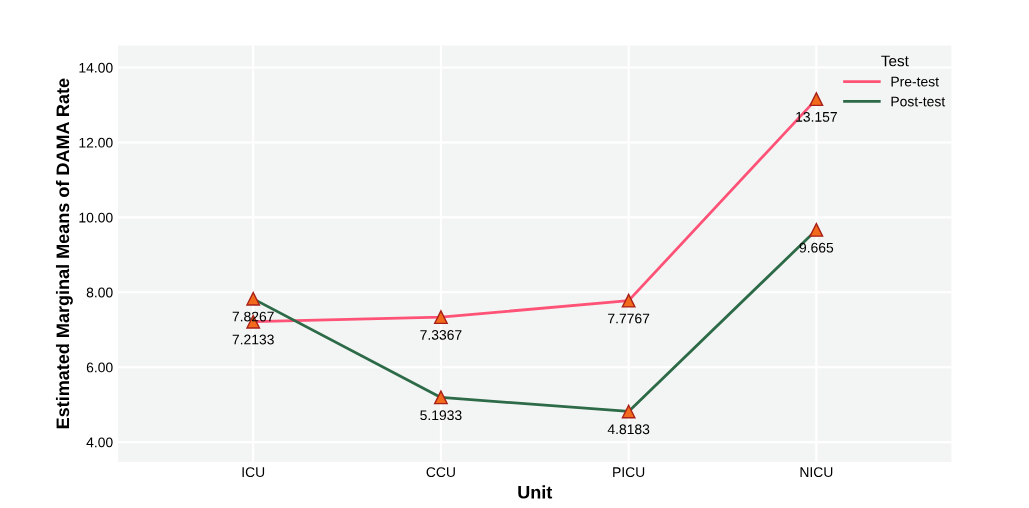  I want to click on data-label: 7.2133, so click(253, 339).